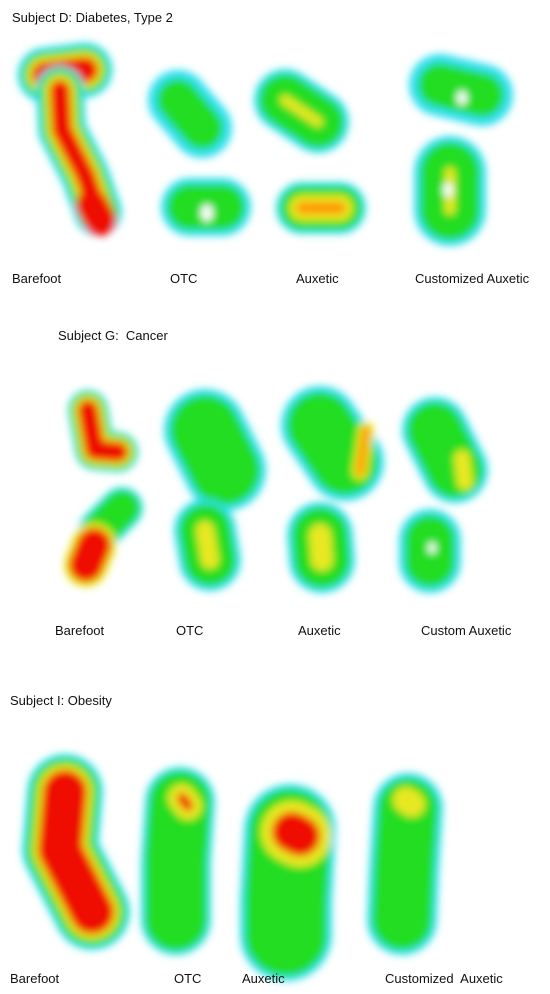  What do you see at coordinates (113, 335) in the screenshot?
I see `panel-title: Subject G: Cancer` at bounding box center [113, 335].